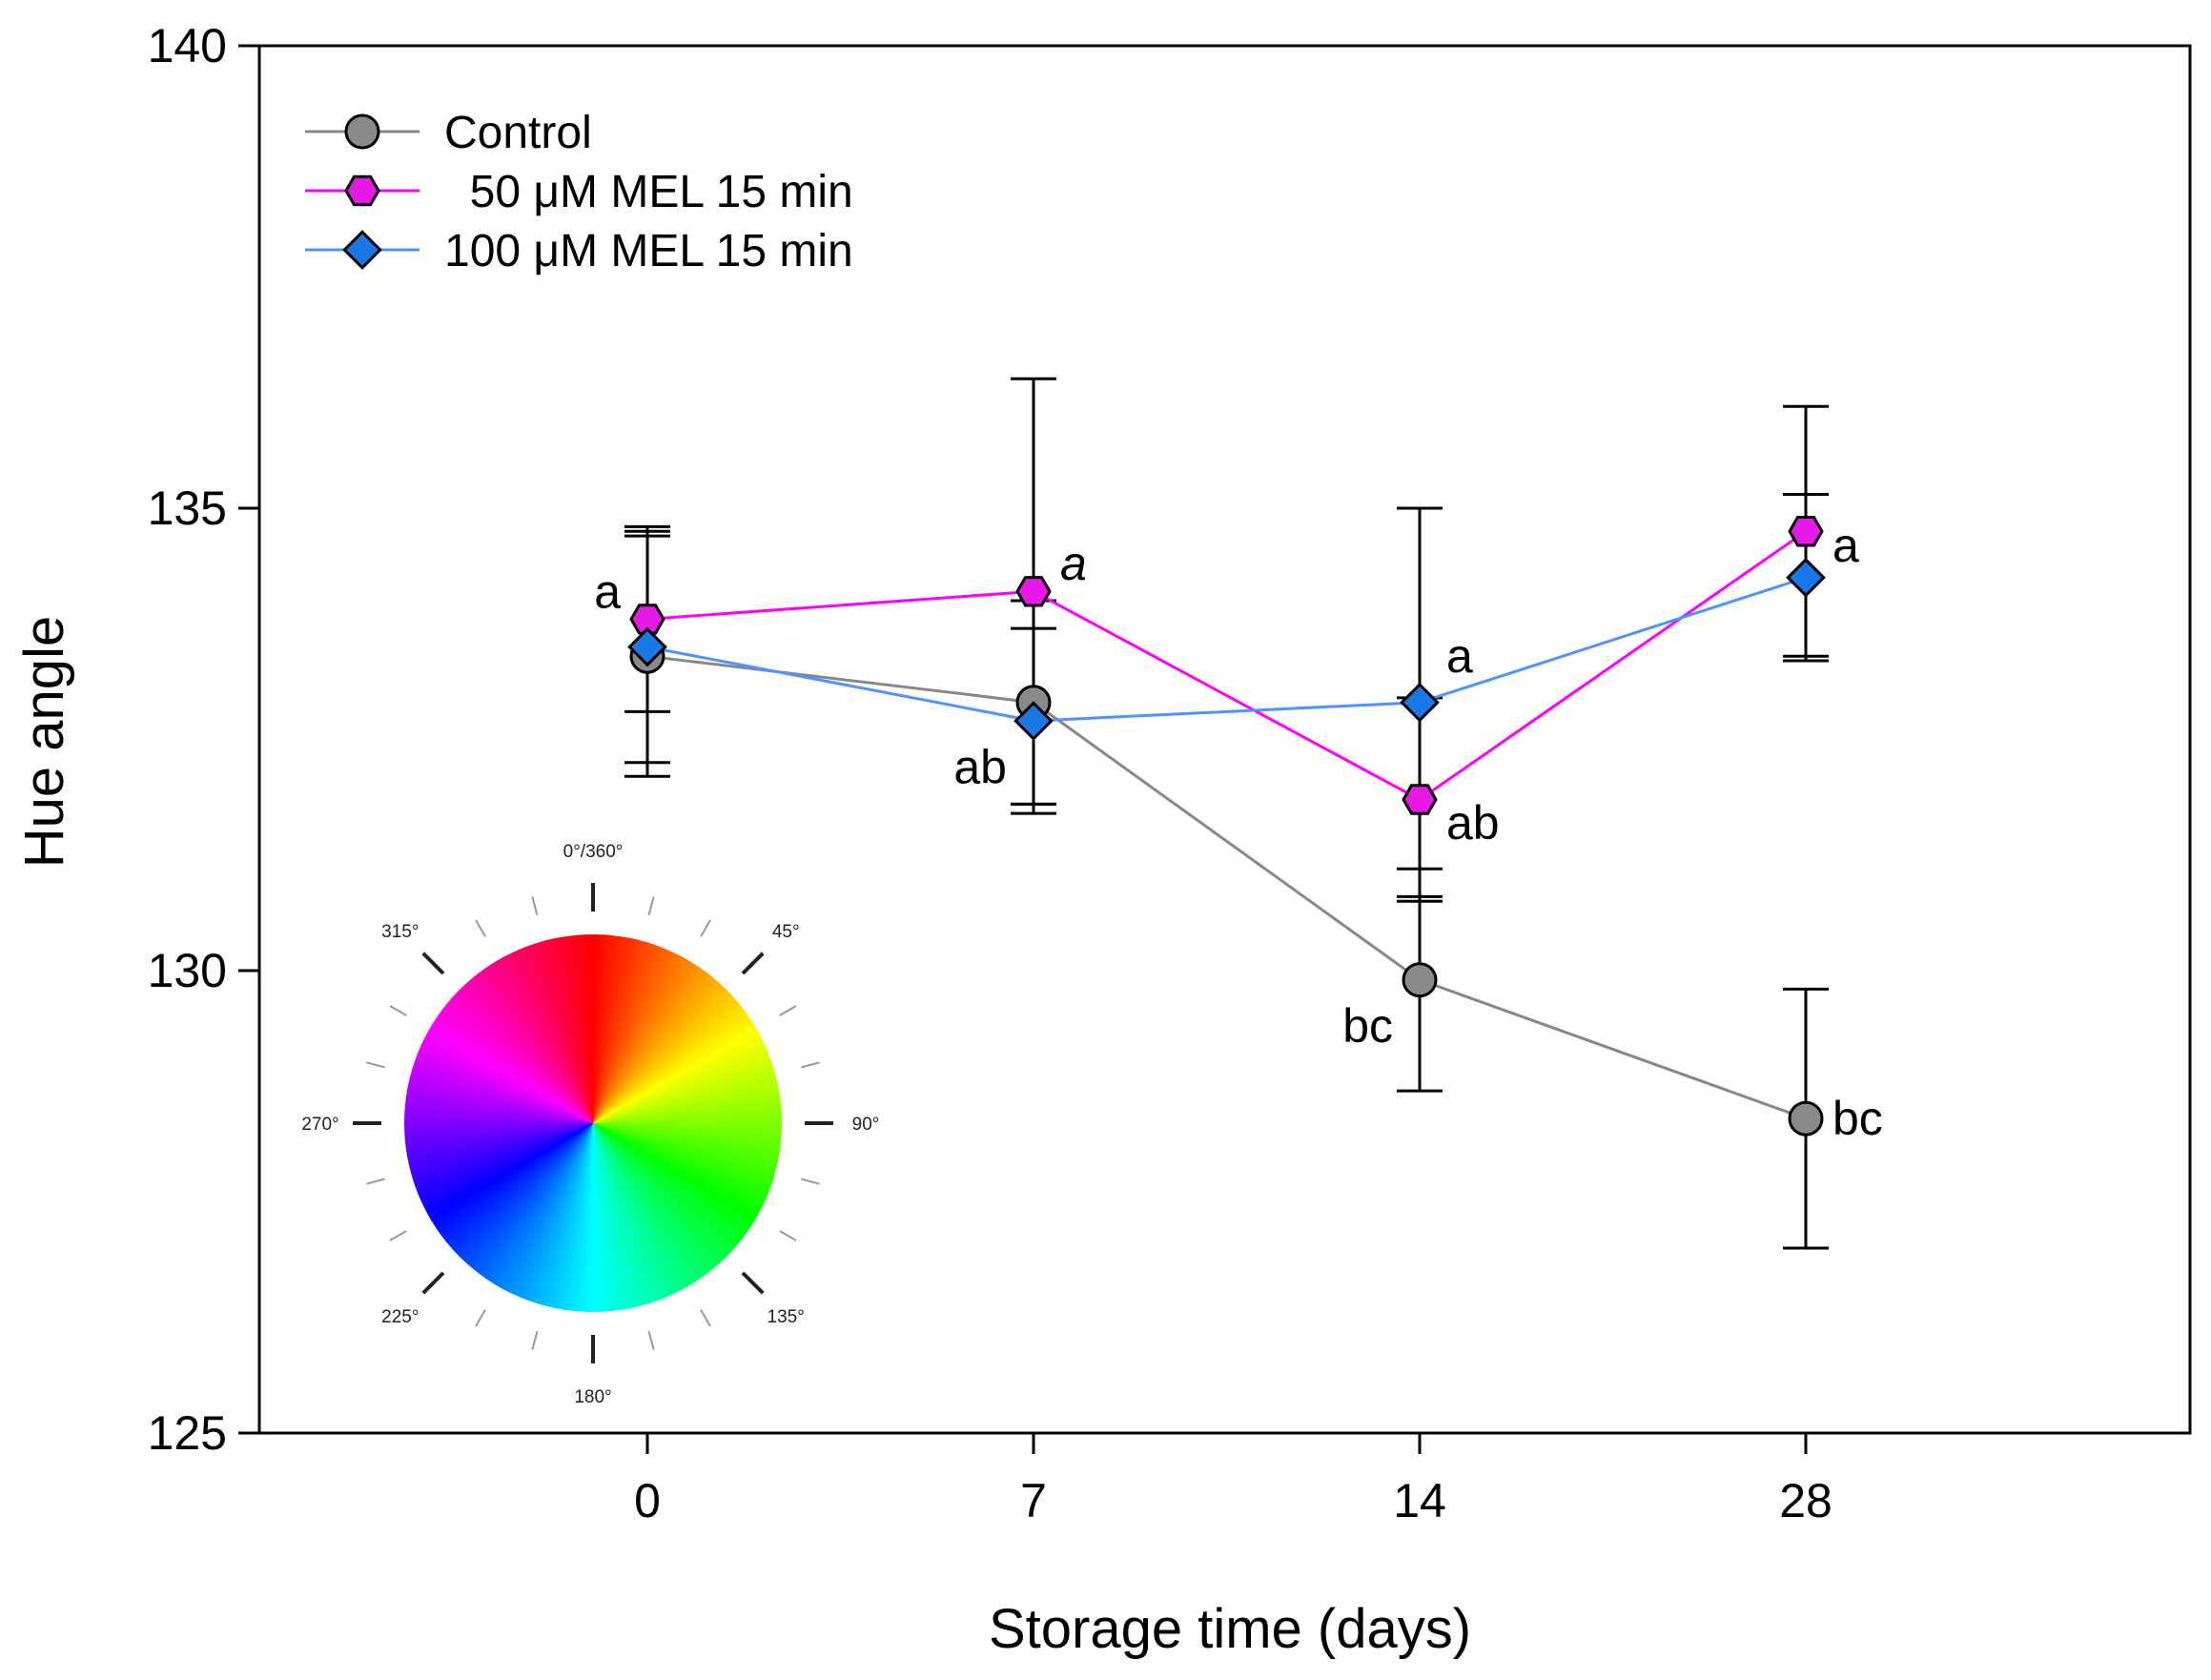 This screenshot has height=1680, width=2211. I want to click on legend-item: 50 μM MEL 15 min, so click(579, 192).